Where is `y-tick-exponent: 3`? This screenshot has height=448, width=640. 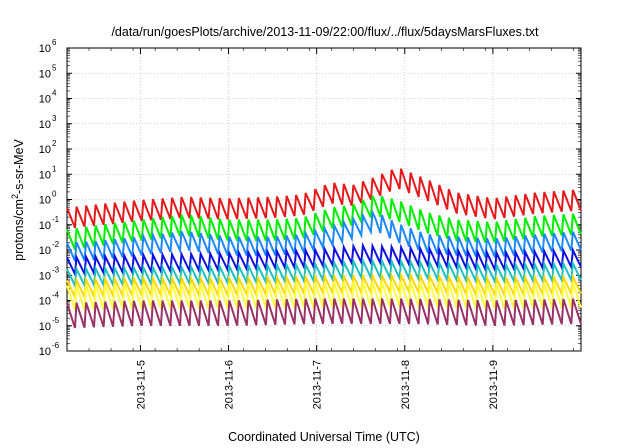
y-tick-exponent: 3 is located at coordinates (54, 118).